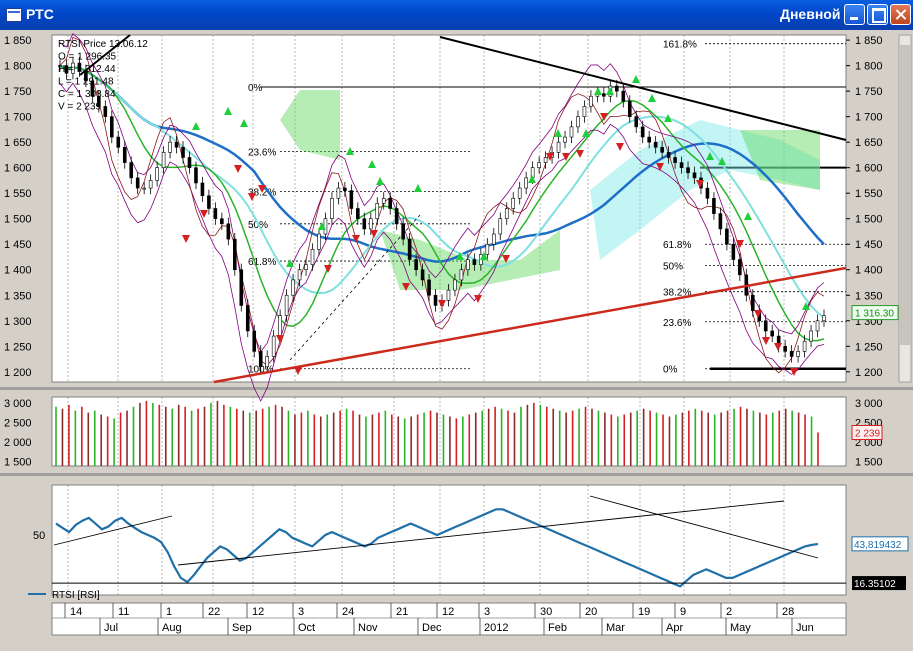 This screenshot has height=651, width=913. I want to click on app-icon, so click(14, 15).